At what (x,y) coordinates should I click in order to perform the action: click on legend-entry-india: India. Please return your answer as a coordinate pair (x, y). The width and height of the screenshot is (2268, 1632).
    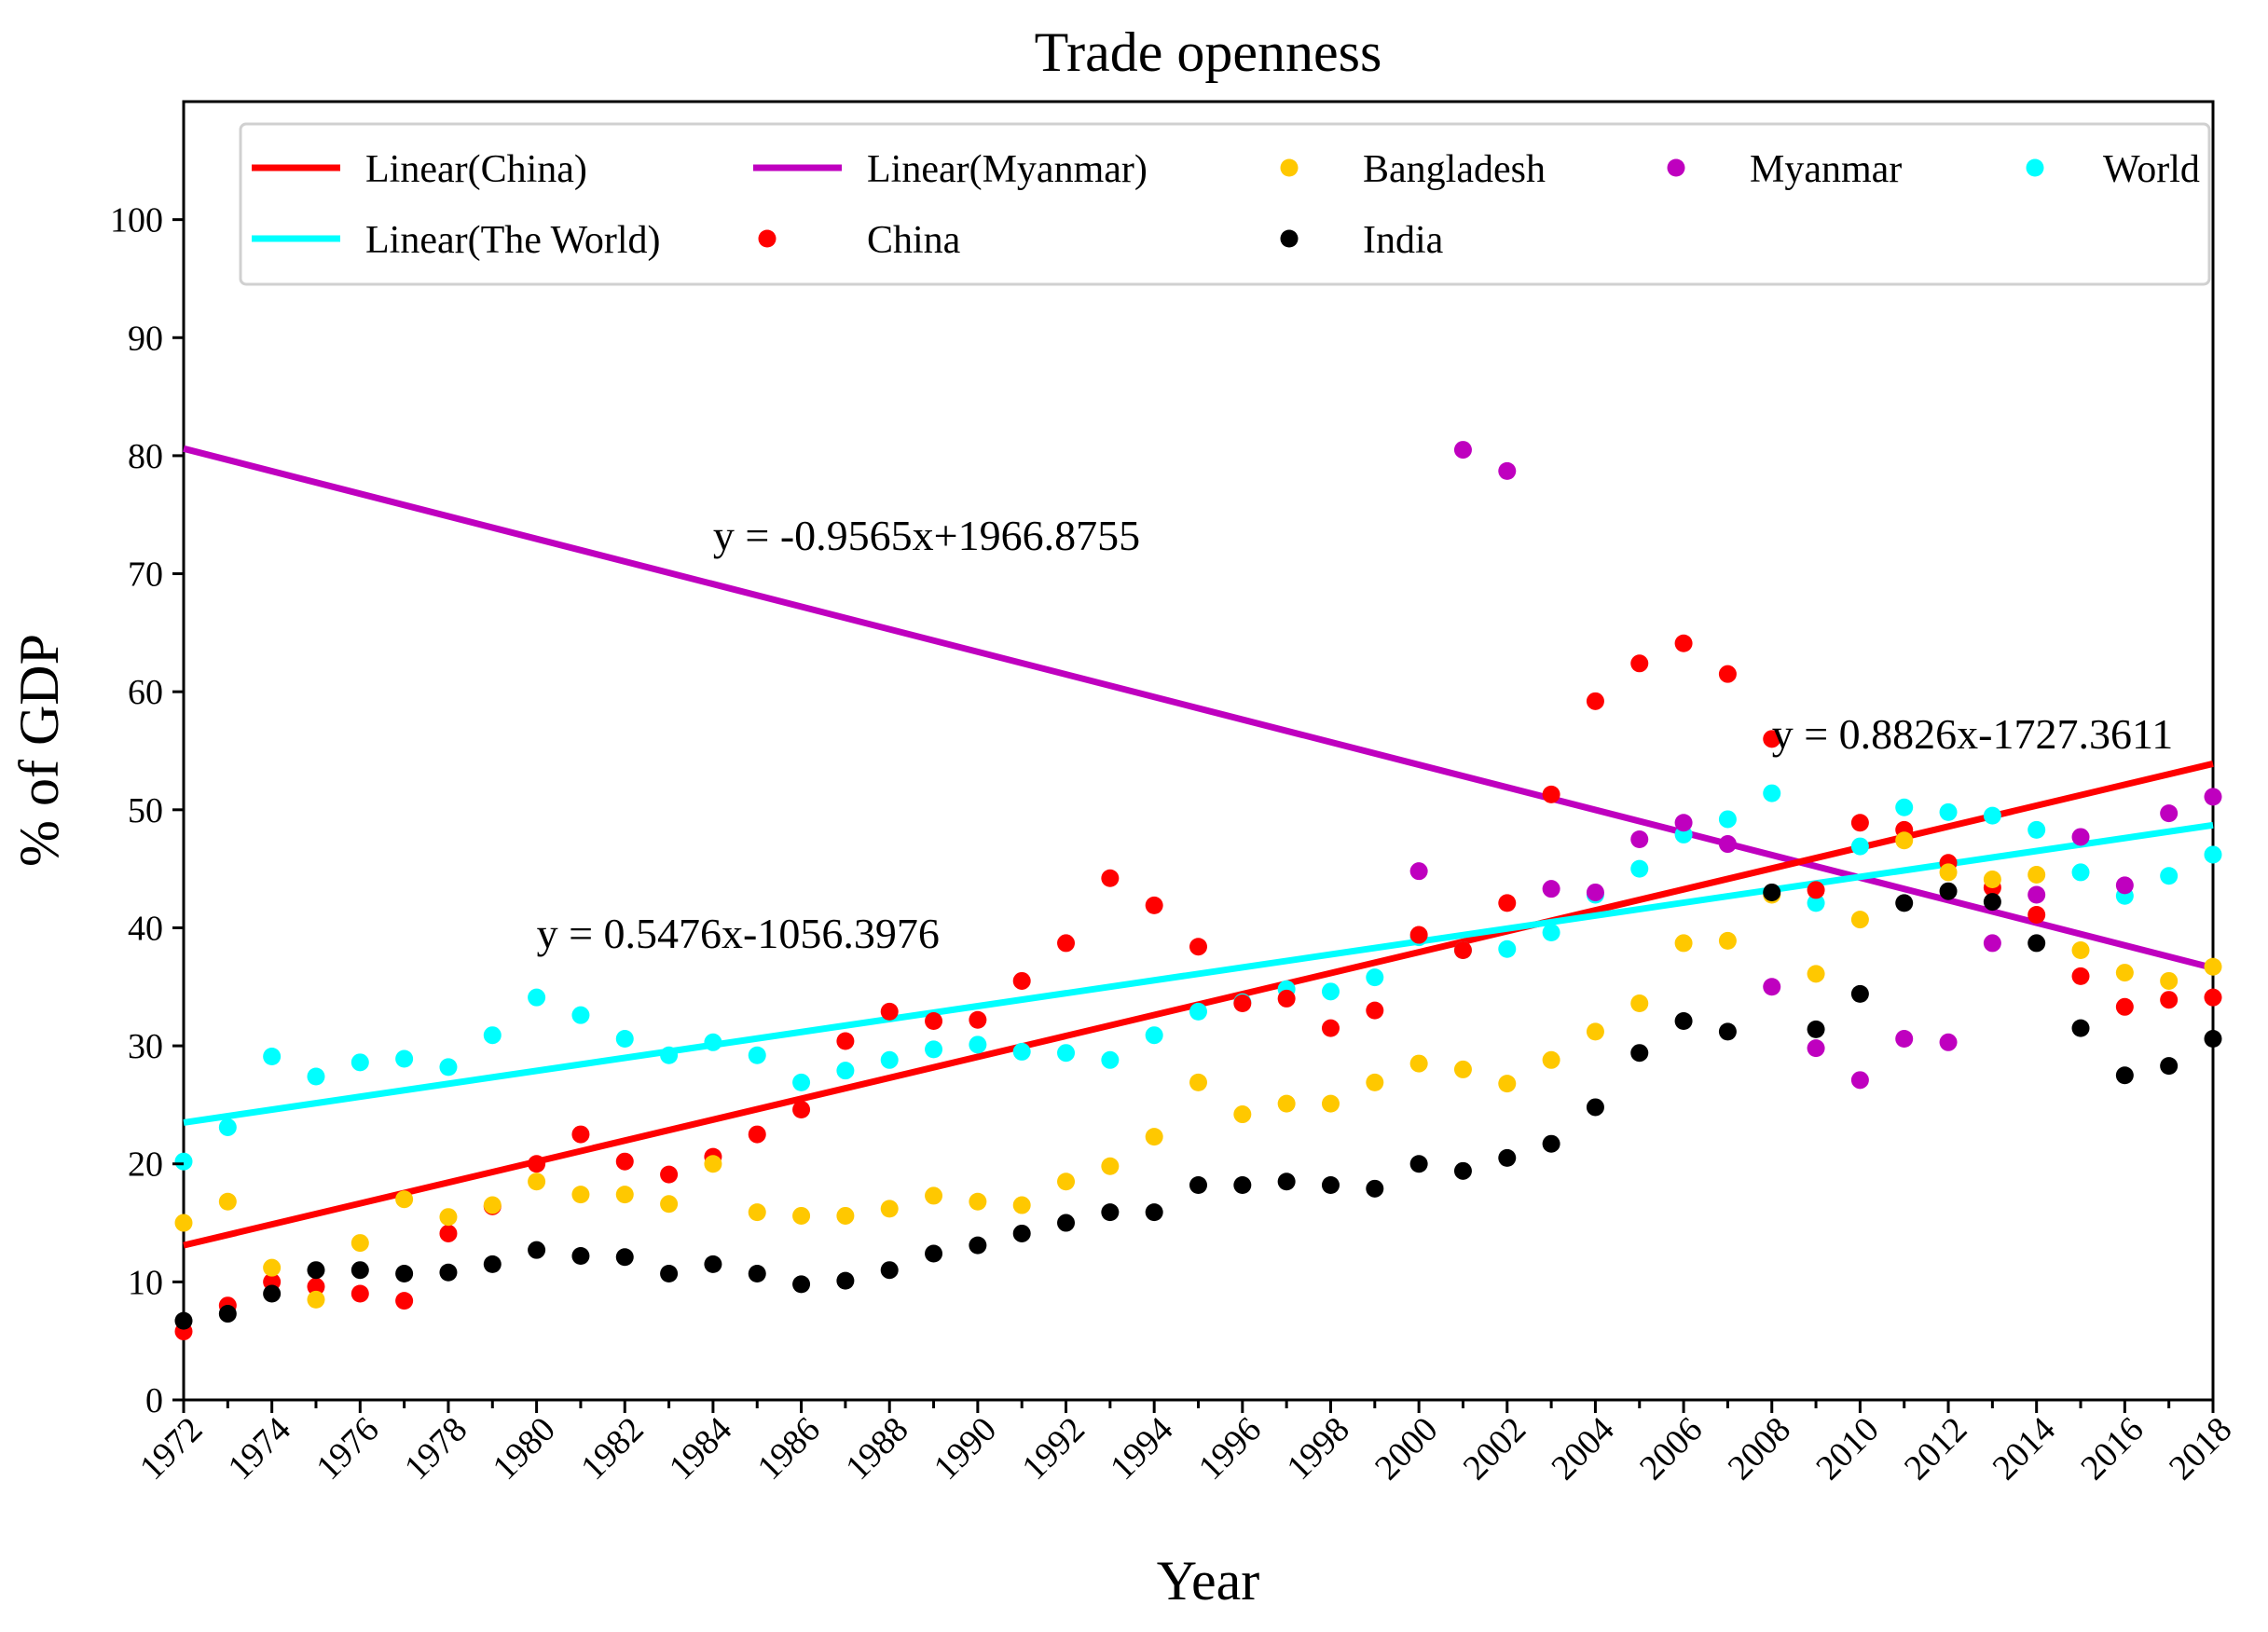
    Looking at the image, I should click on (1362, 241).